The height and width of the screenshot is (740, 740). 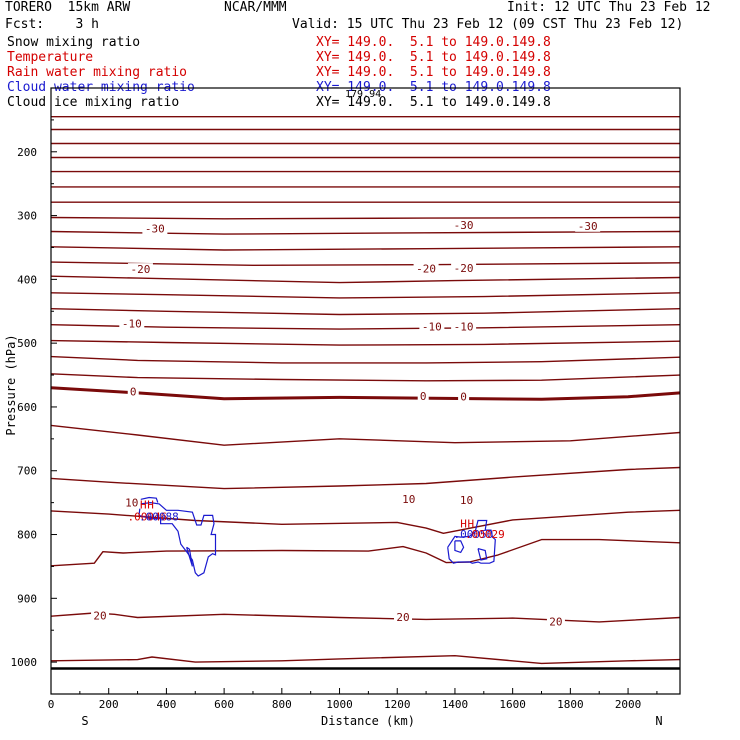 What do you see at coordinates (570, 704) in the screenshot?
I see `x-tick-label: 1800` at bounding box center [570, 704].